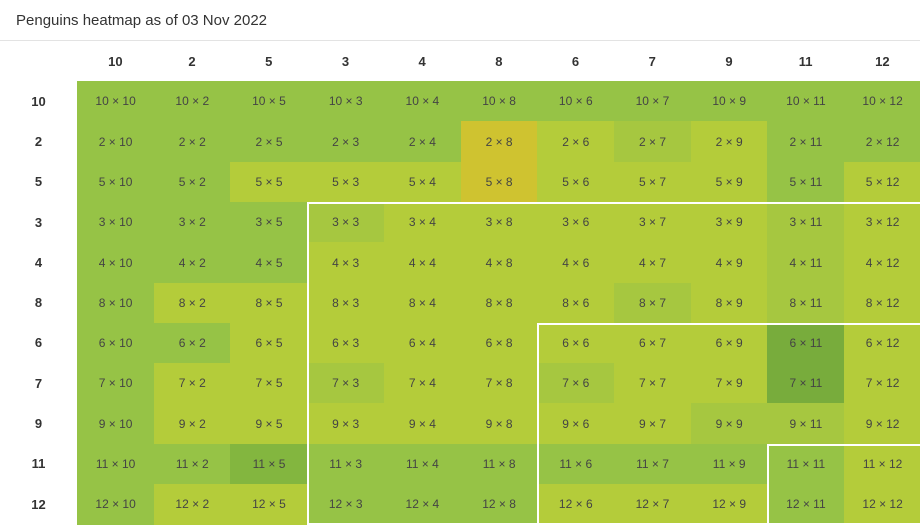 This screenshot has height=525, width=920. What do you see at coordinates (422, 424) in the screenshot?
I see `heatmap-cell: 9 × 4` at bounding box center [422, 424].